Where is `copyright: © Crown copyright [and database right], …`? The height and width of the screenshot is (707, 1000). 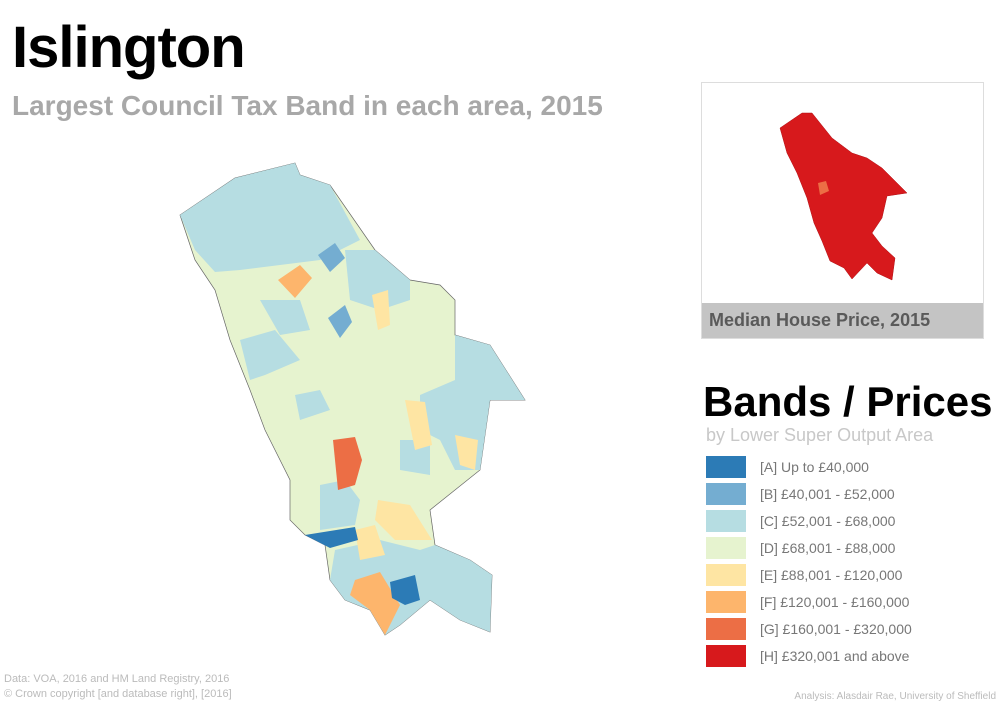
copyright: © Crown copyright [and database right], … is located at coordinates (118, 694).